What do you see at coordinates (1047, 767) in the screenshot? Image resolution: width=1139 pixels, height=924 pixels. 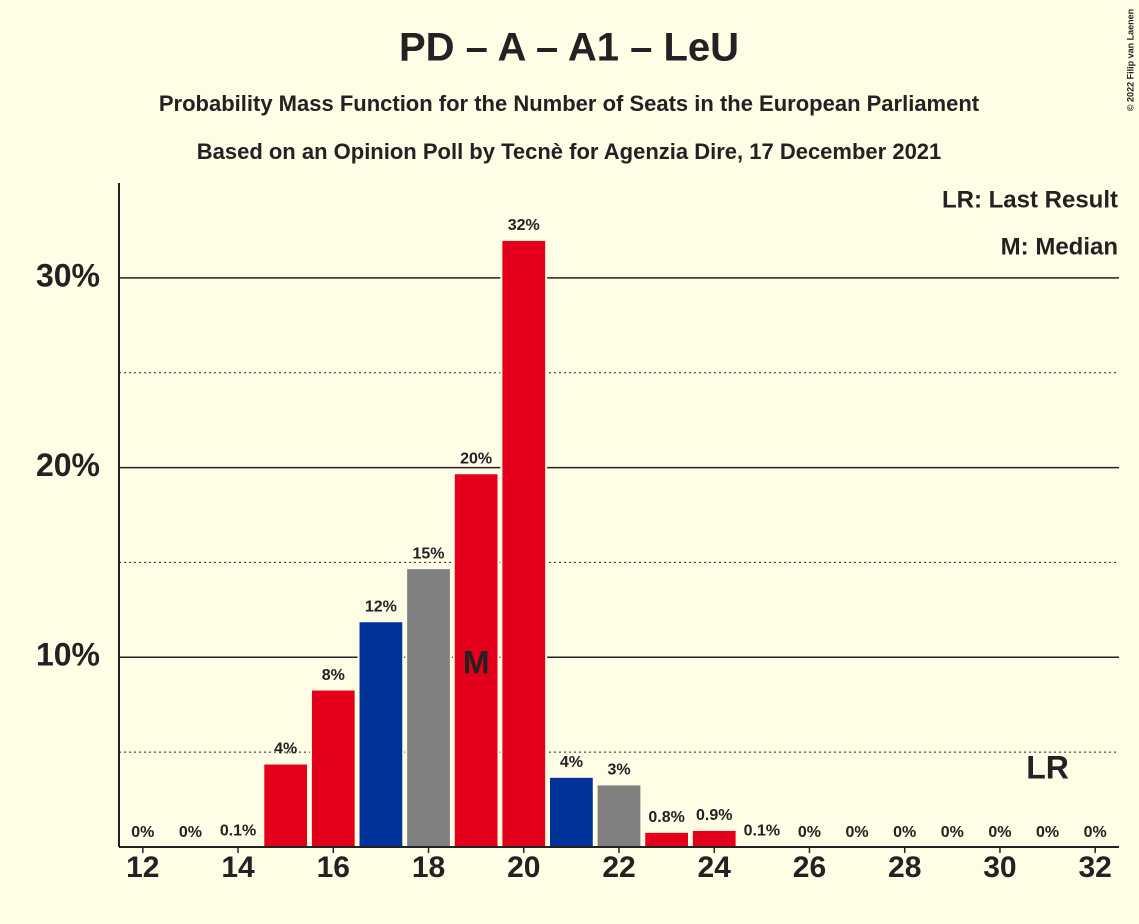 I see `annotation: LR` at bounding box center [1047, 767].